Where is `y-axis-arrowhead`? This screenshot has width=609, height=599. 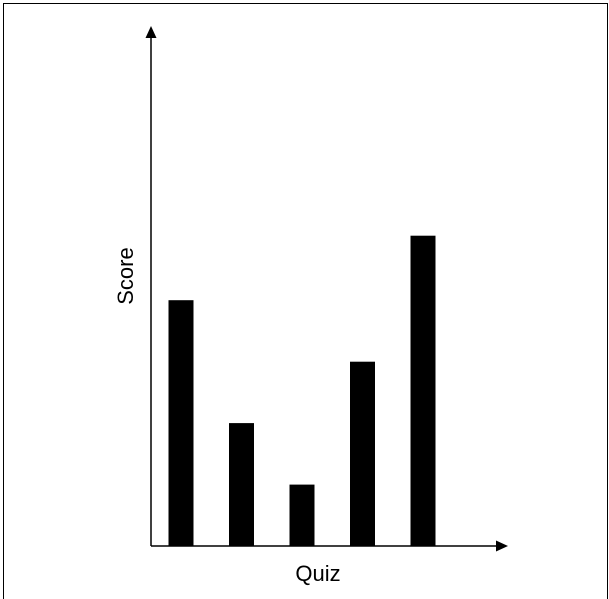
y-axis-arrowhead is located at coordinates (151, 32).